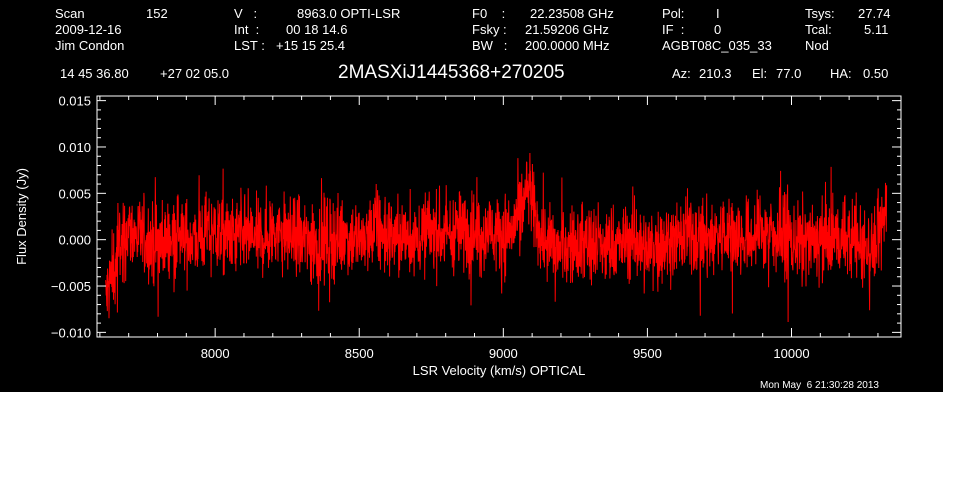 This screenshot has width=962, height=490. What do you see at coordinates (681, 73) in the screenshot?
I see `azimuth-label: Az:` at bounding box center [681, 73].